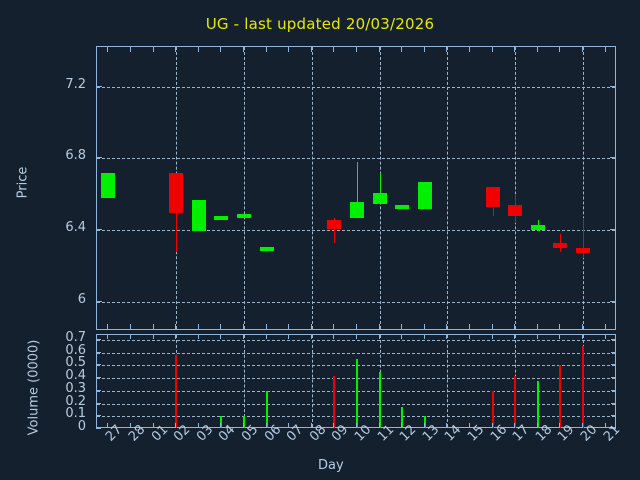 The image size is (640, 480). Describe the element at coordinates (23, 182) in the screenshot. I see `price-axis-label: Price` at that location.